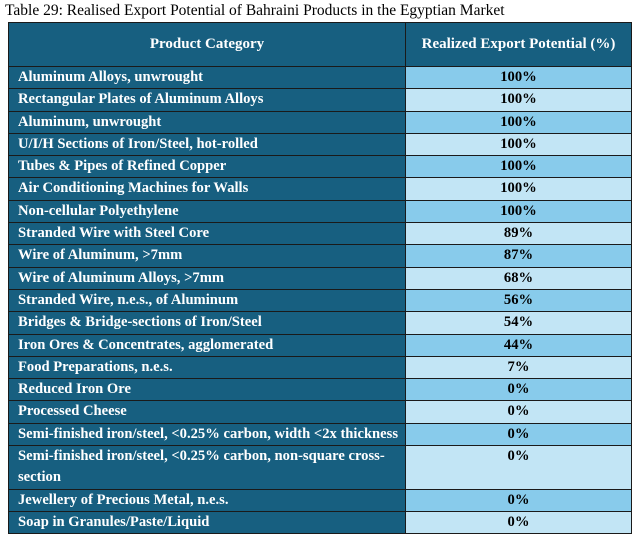 The image size is (636, 546). I want to click on table-row: Food Preparations, n.e.s. 7%, so click(320, 367).